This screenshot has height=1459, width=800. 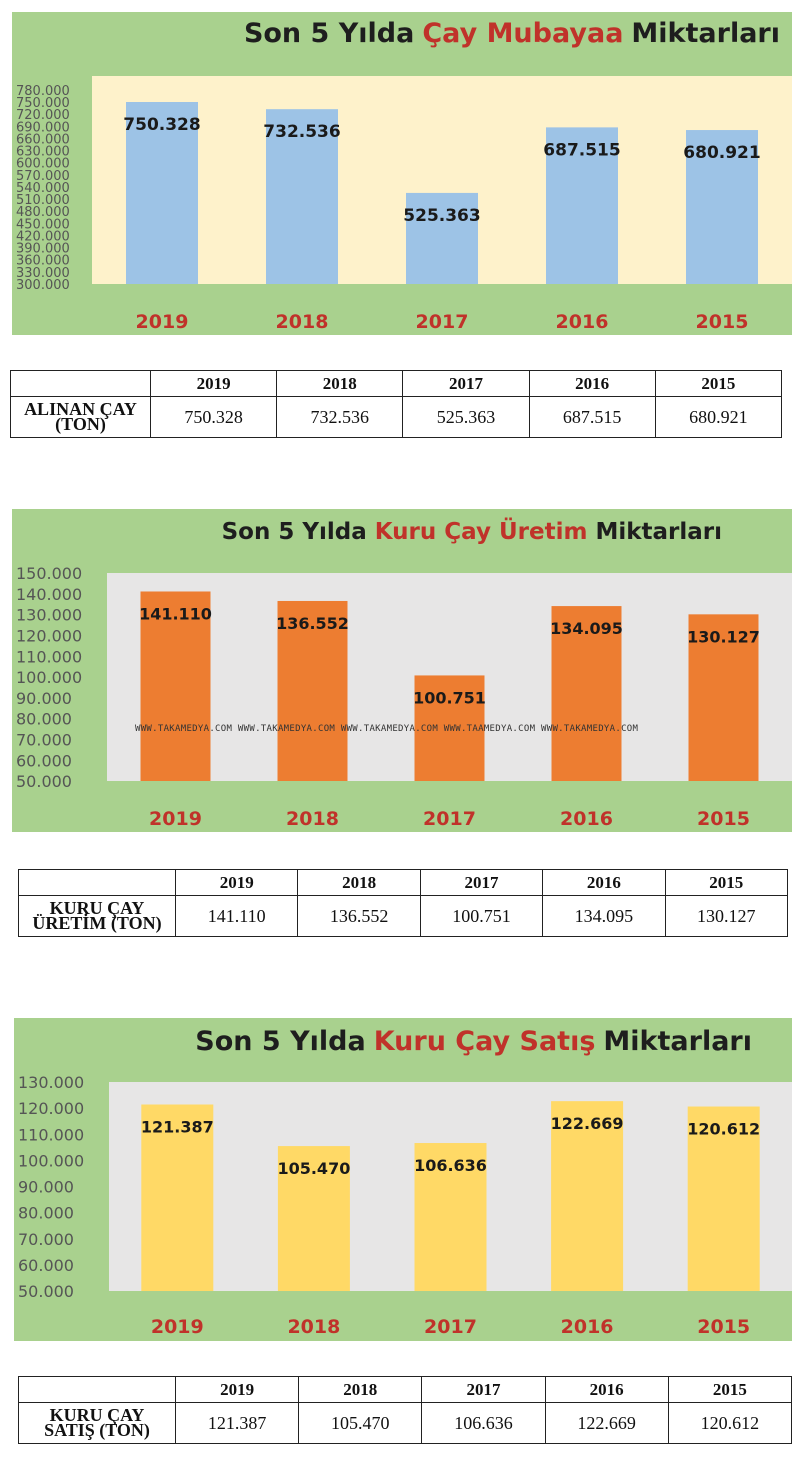 I want to click on y-tick-label: 600.000, so click(x=43, y=164).